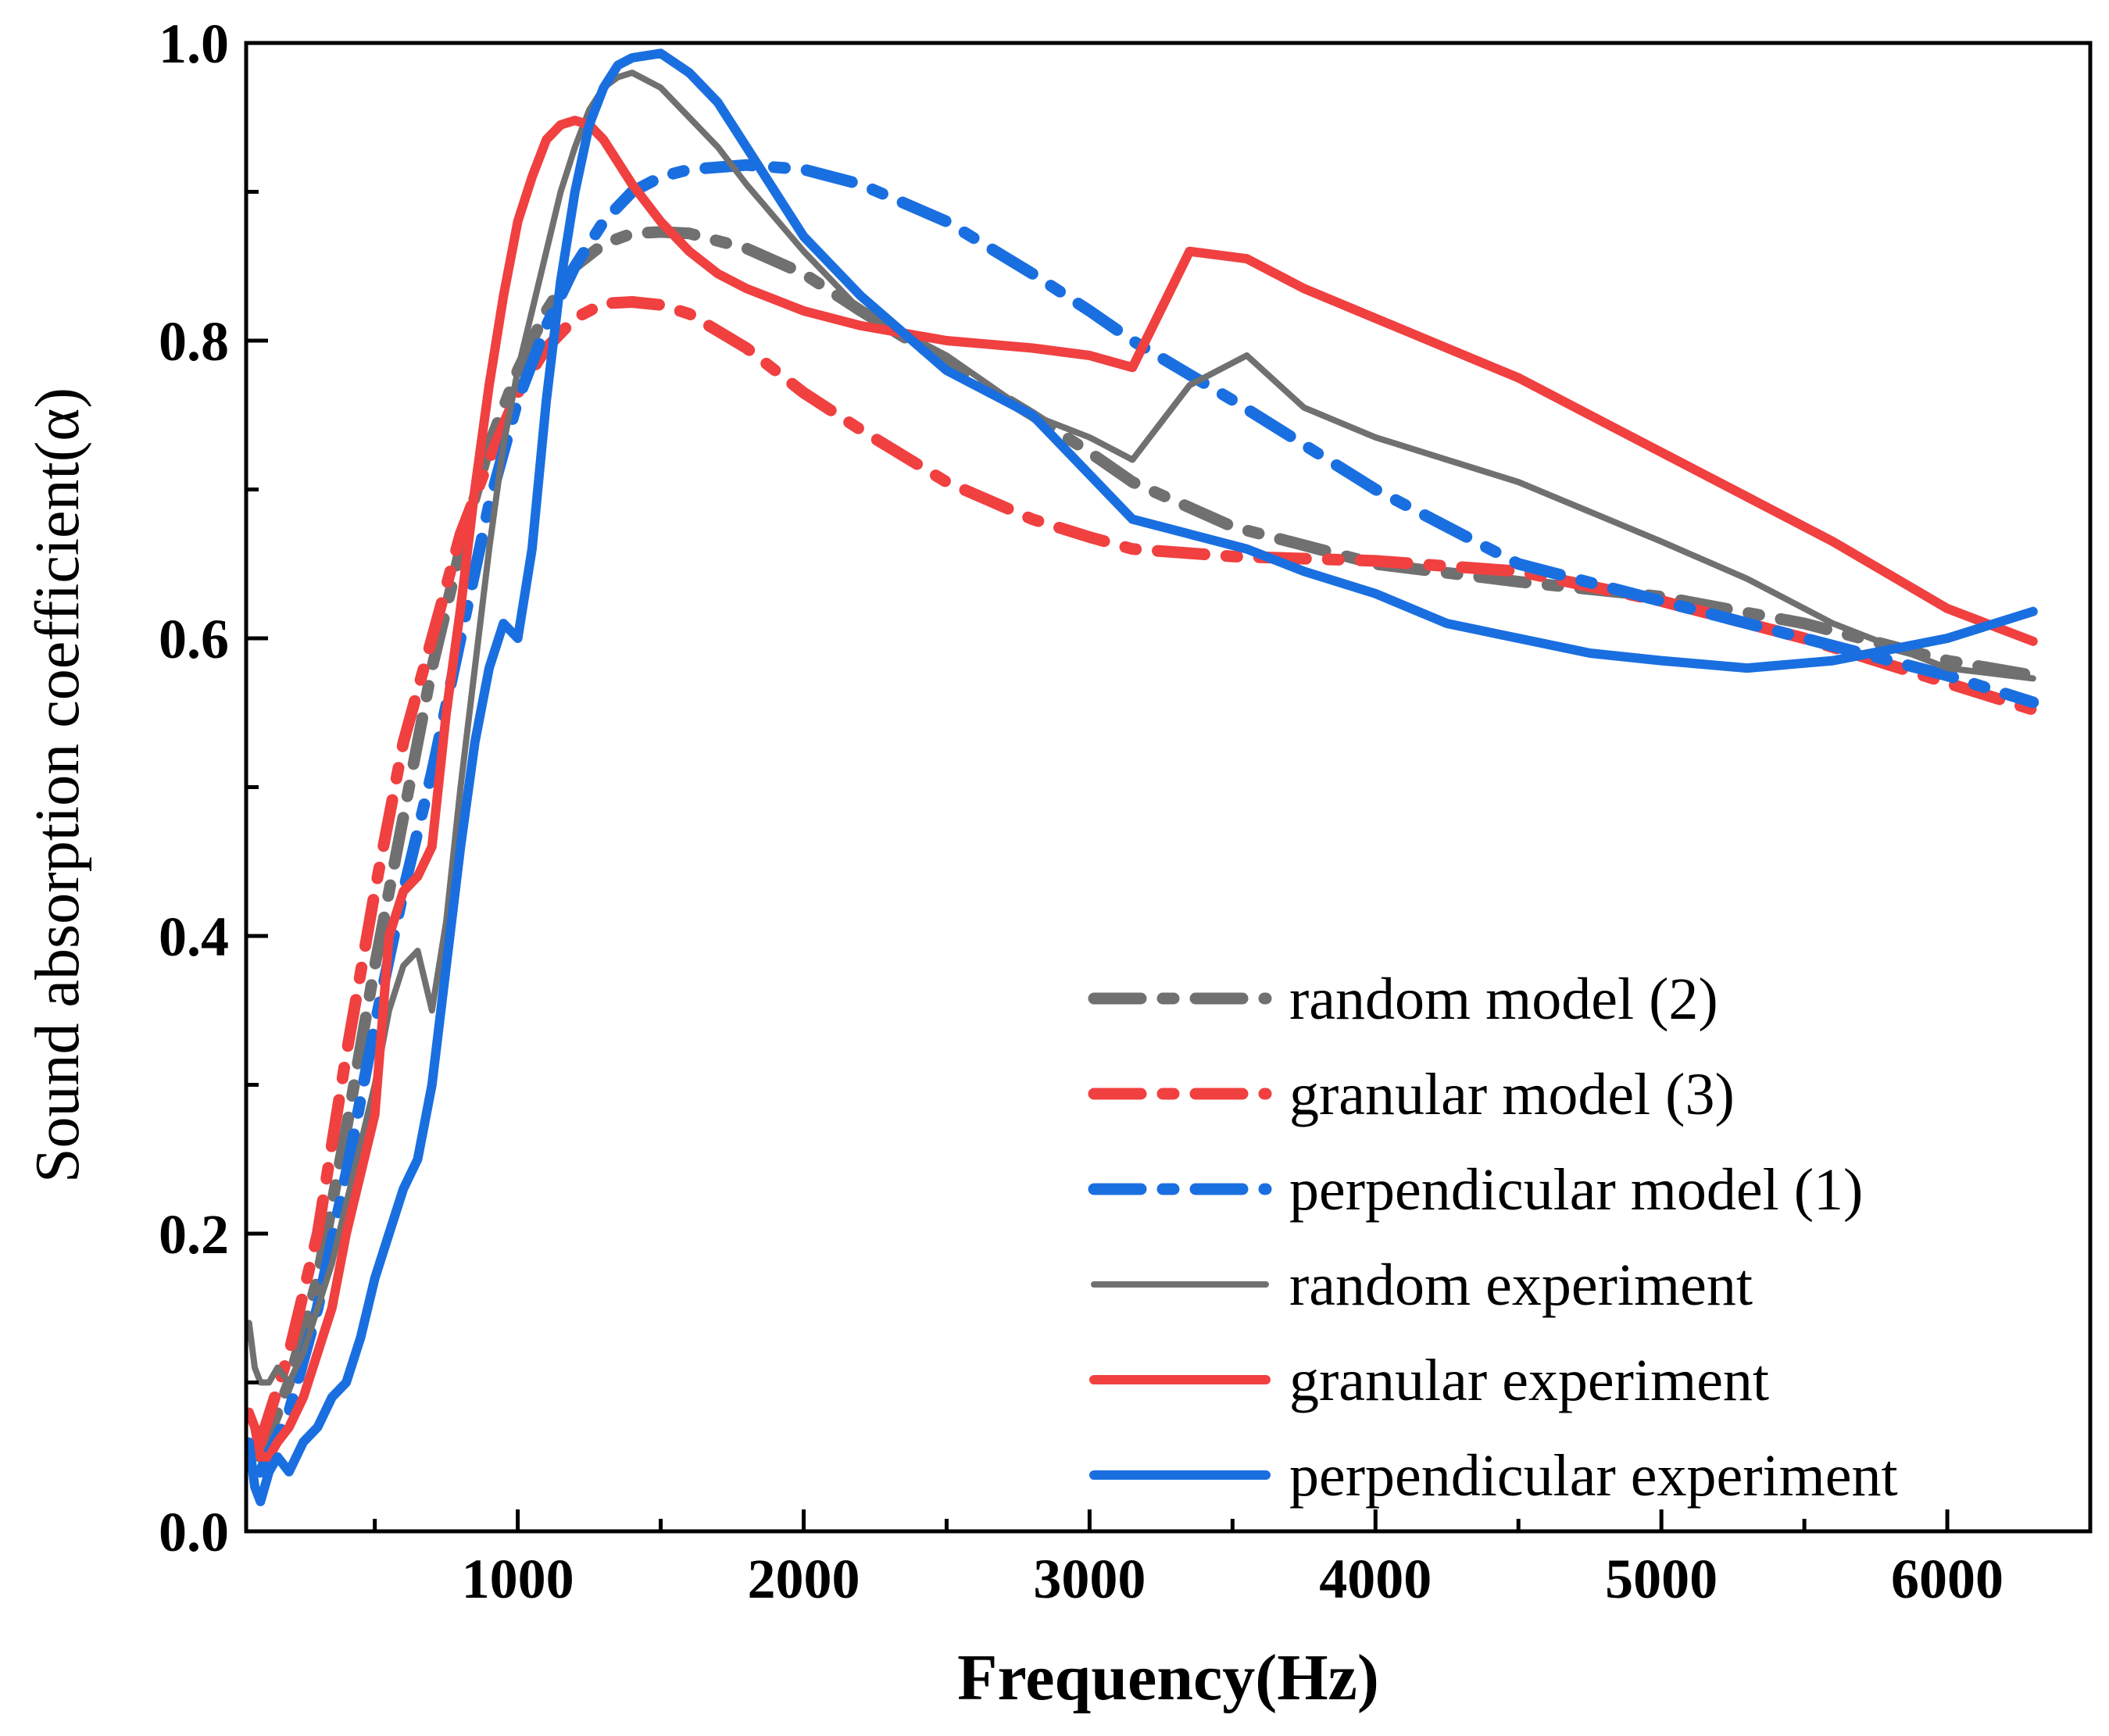 This screenshot has height=1736, width=2109. What do you see at coordinates (1089, 1579) in the screenshot?
I see `x-tick-label: 3000` at bounding box center [1089, 1579].